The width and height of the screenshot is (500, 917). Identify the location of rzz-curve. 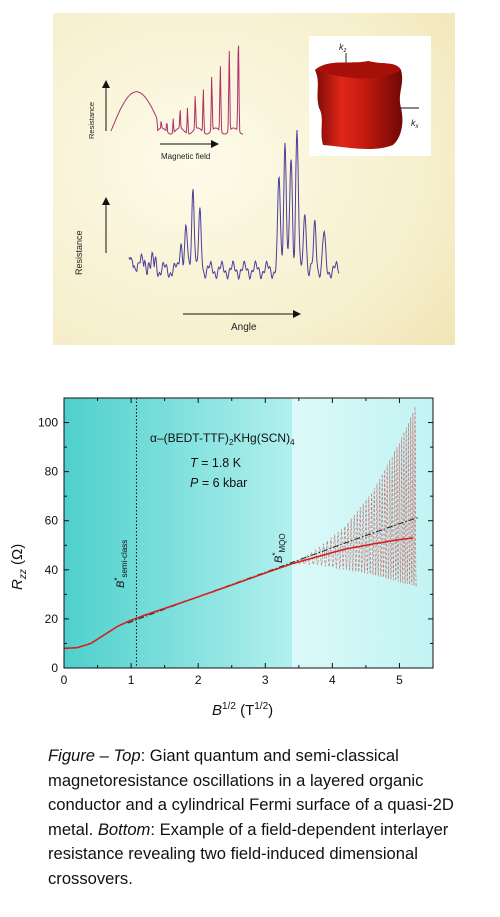
(239, 593).